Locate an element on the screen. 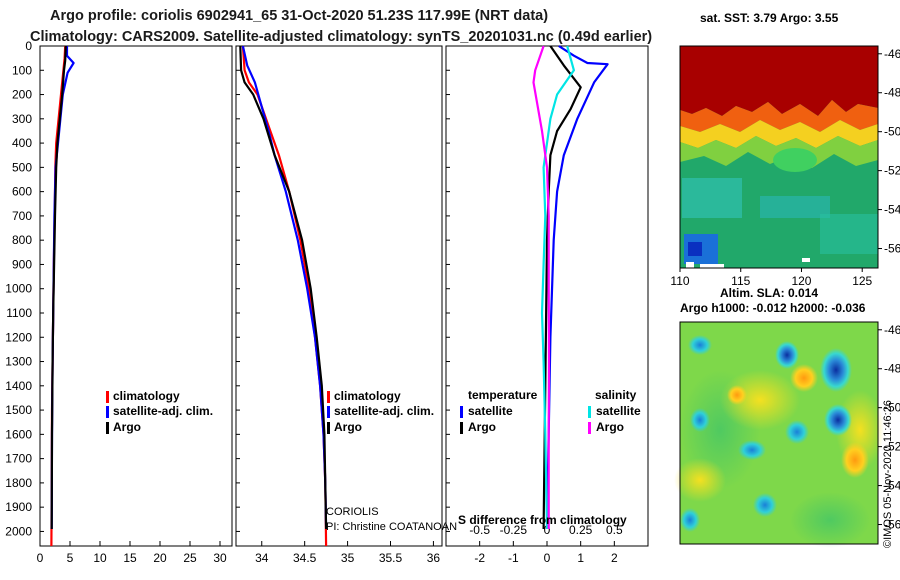 The width and height of the screenshot is (900, 580). legend-sal-argo-swatch is located at coordinates (589, 428).